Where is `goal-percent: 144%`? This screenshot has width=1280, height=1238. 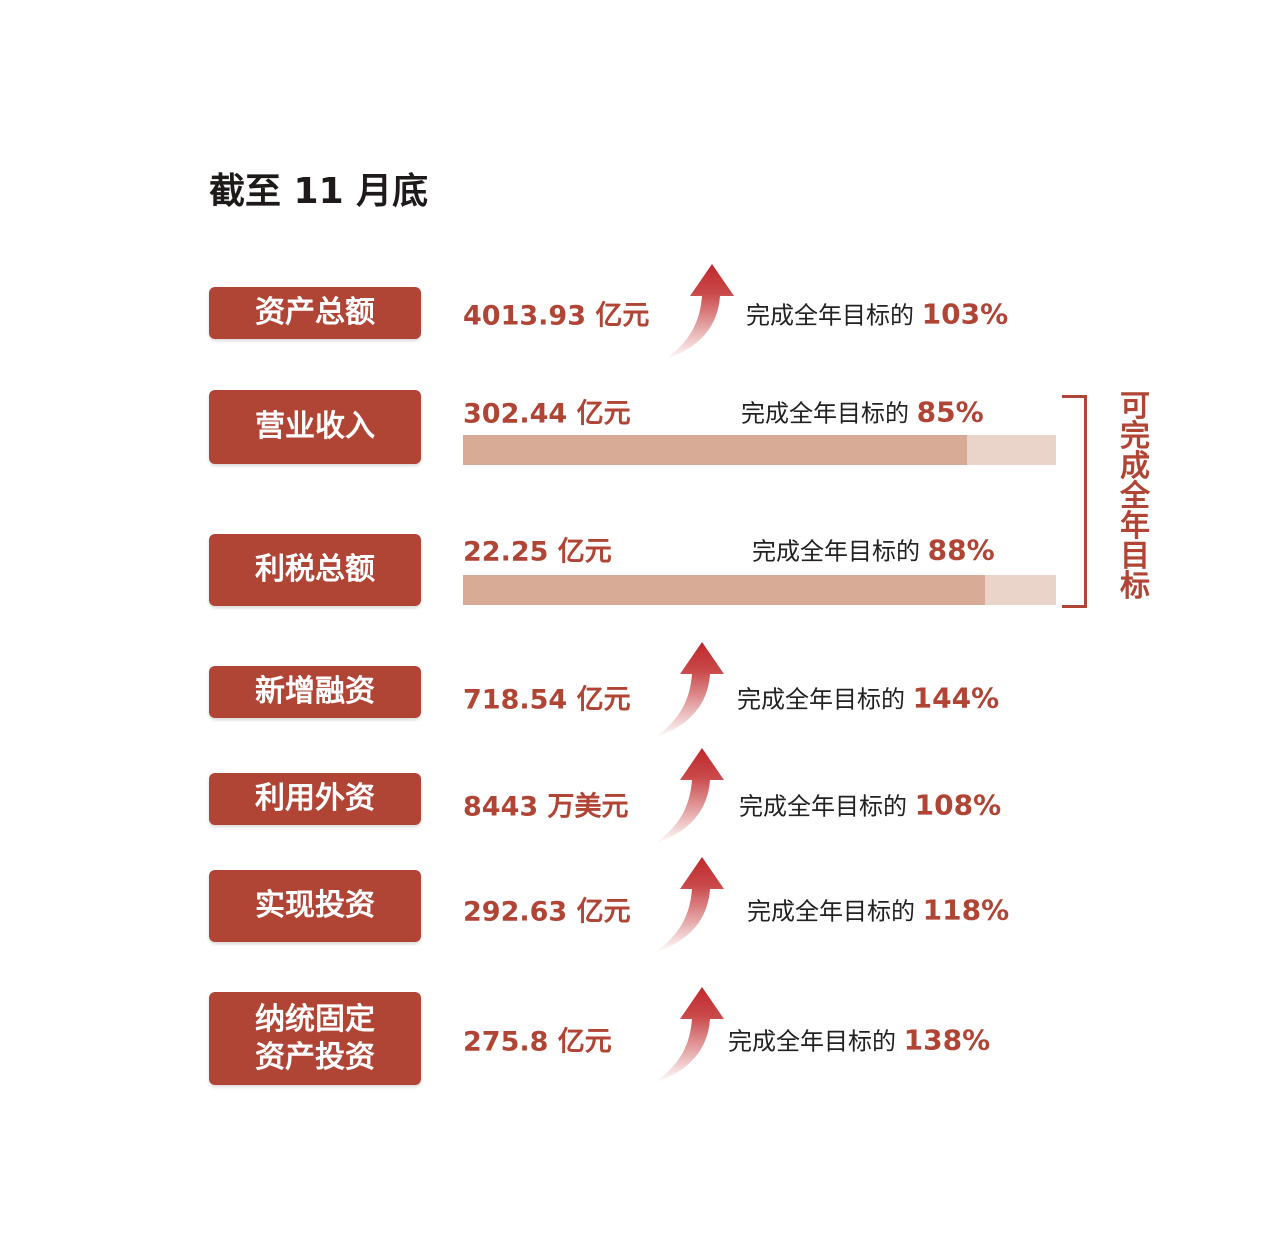
goal-percent: 144% is located at coordinates (956, 698).